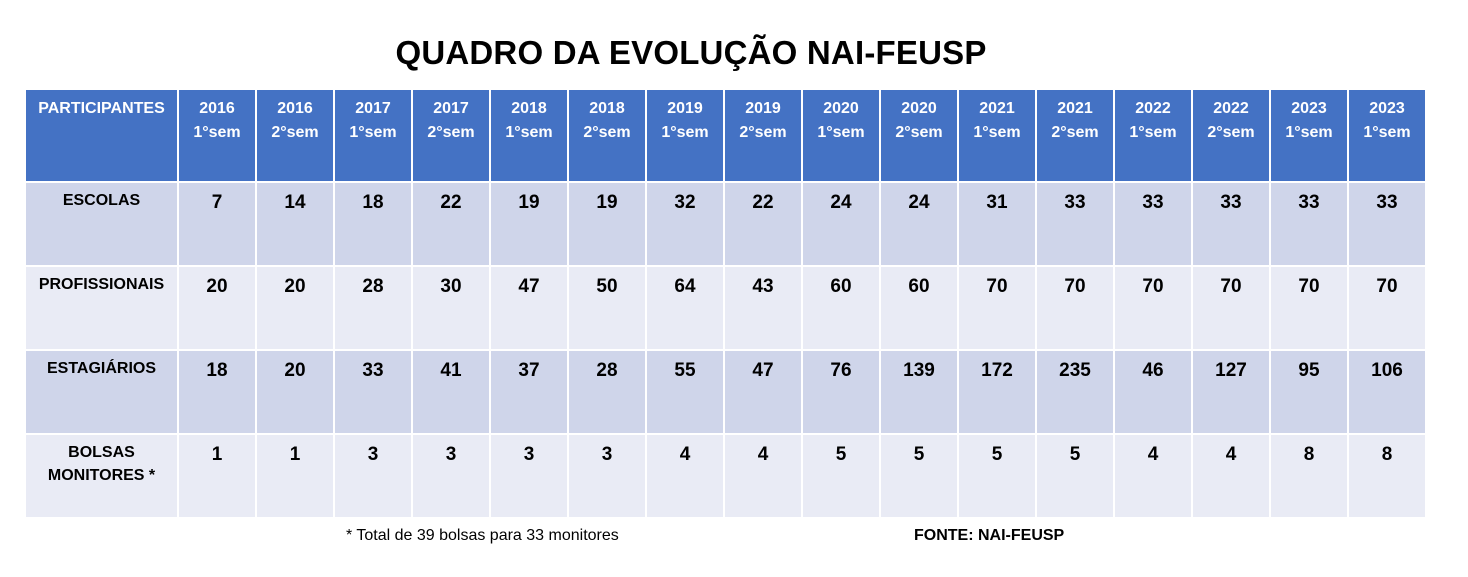 This screenshot has height=577, width=1468. Describe the element at coordinates (217, 476) in the screenshot. I see `table-cell: 1` at that location.